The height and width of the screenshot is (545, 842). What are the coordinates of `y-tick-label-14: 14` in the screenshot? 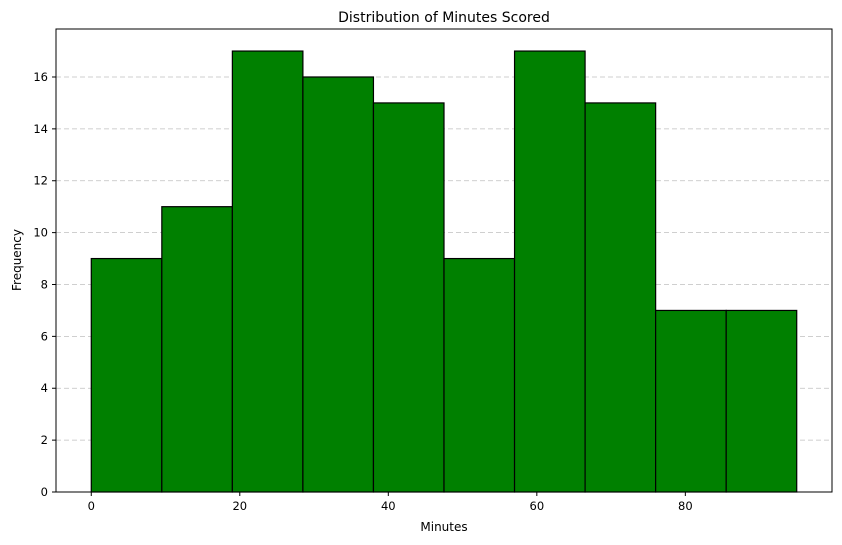 It's located at (40, 129).